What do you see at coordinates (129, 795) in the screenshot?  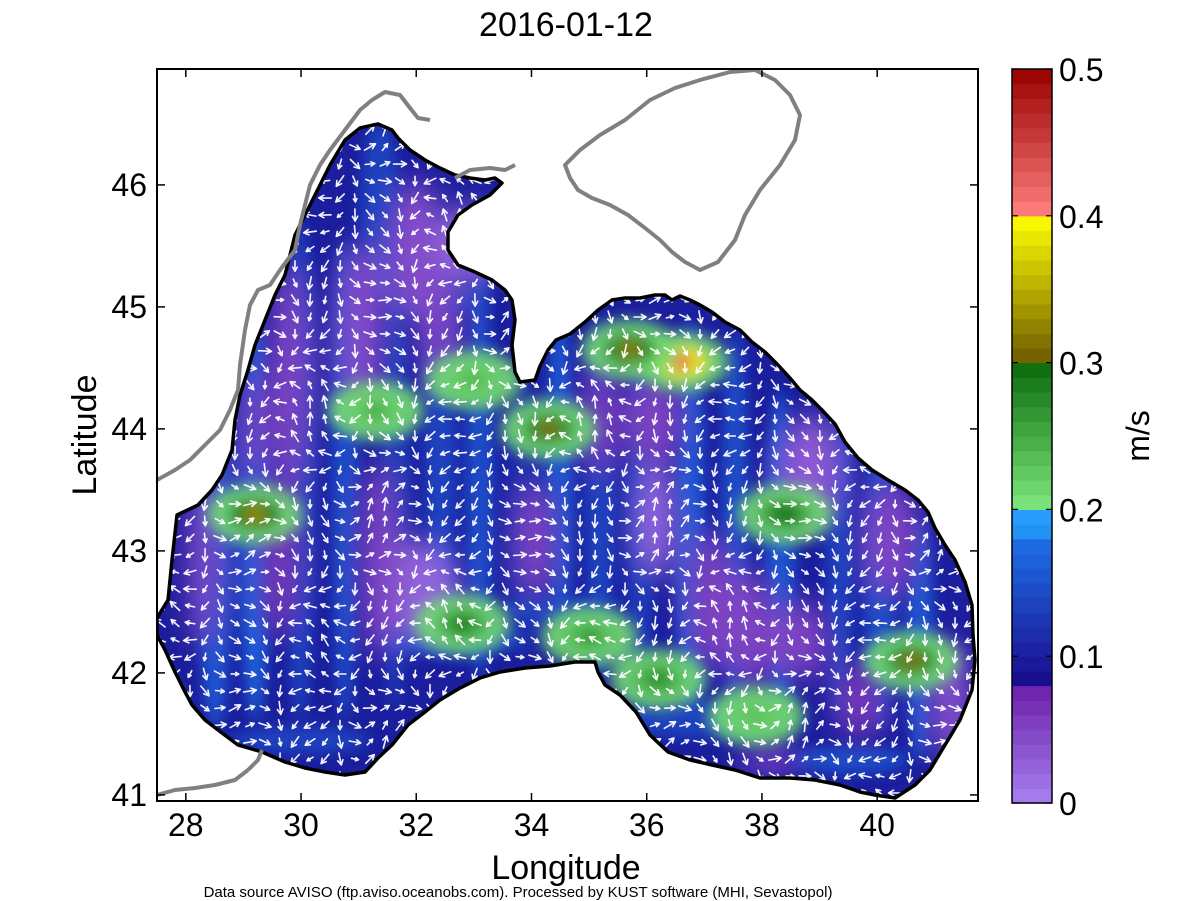 I see `y-tick-label: 41` at bounding box center [129, 795].